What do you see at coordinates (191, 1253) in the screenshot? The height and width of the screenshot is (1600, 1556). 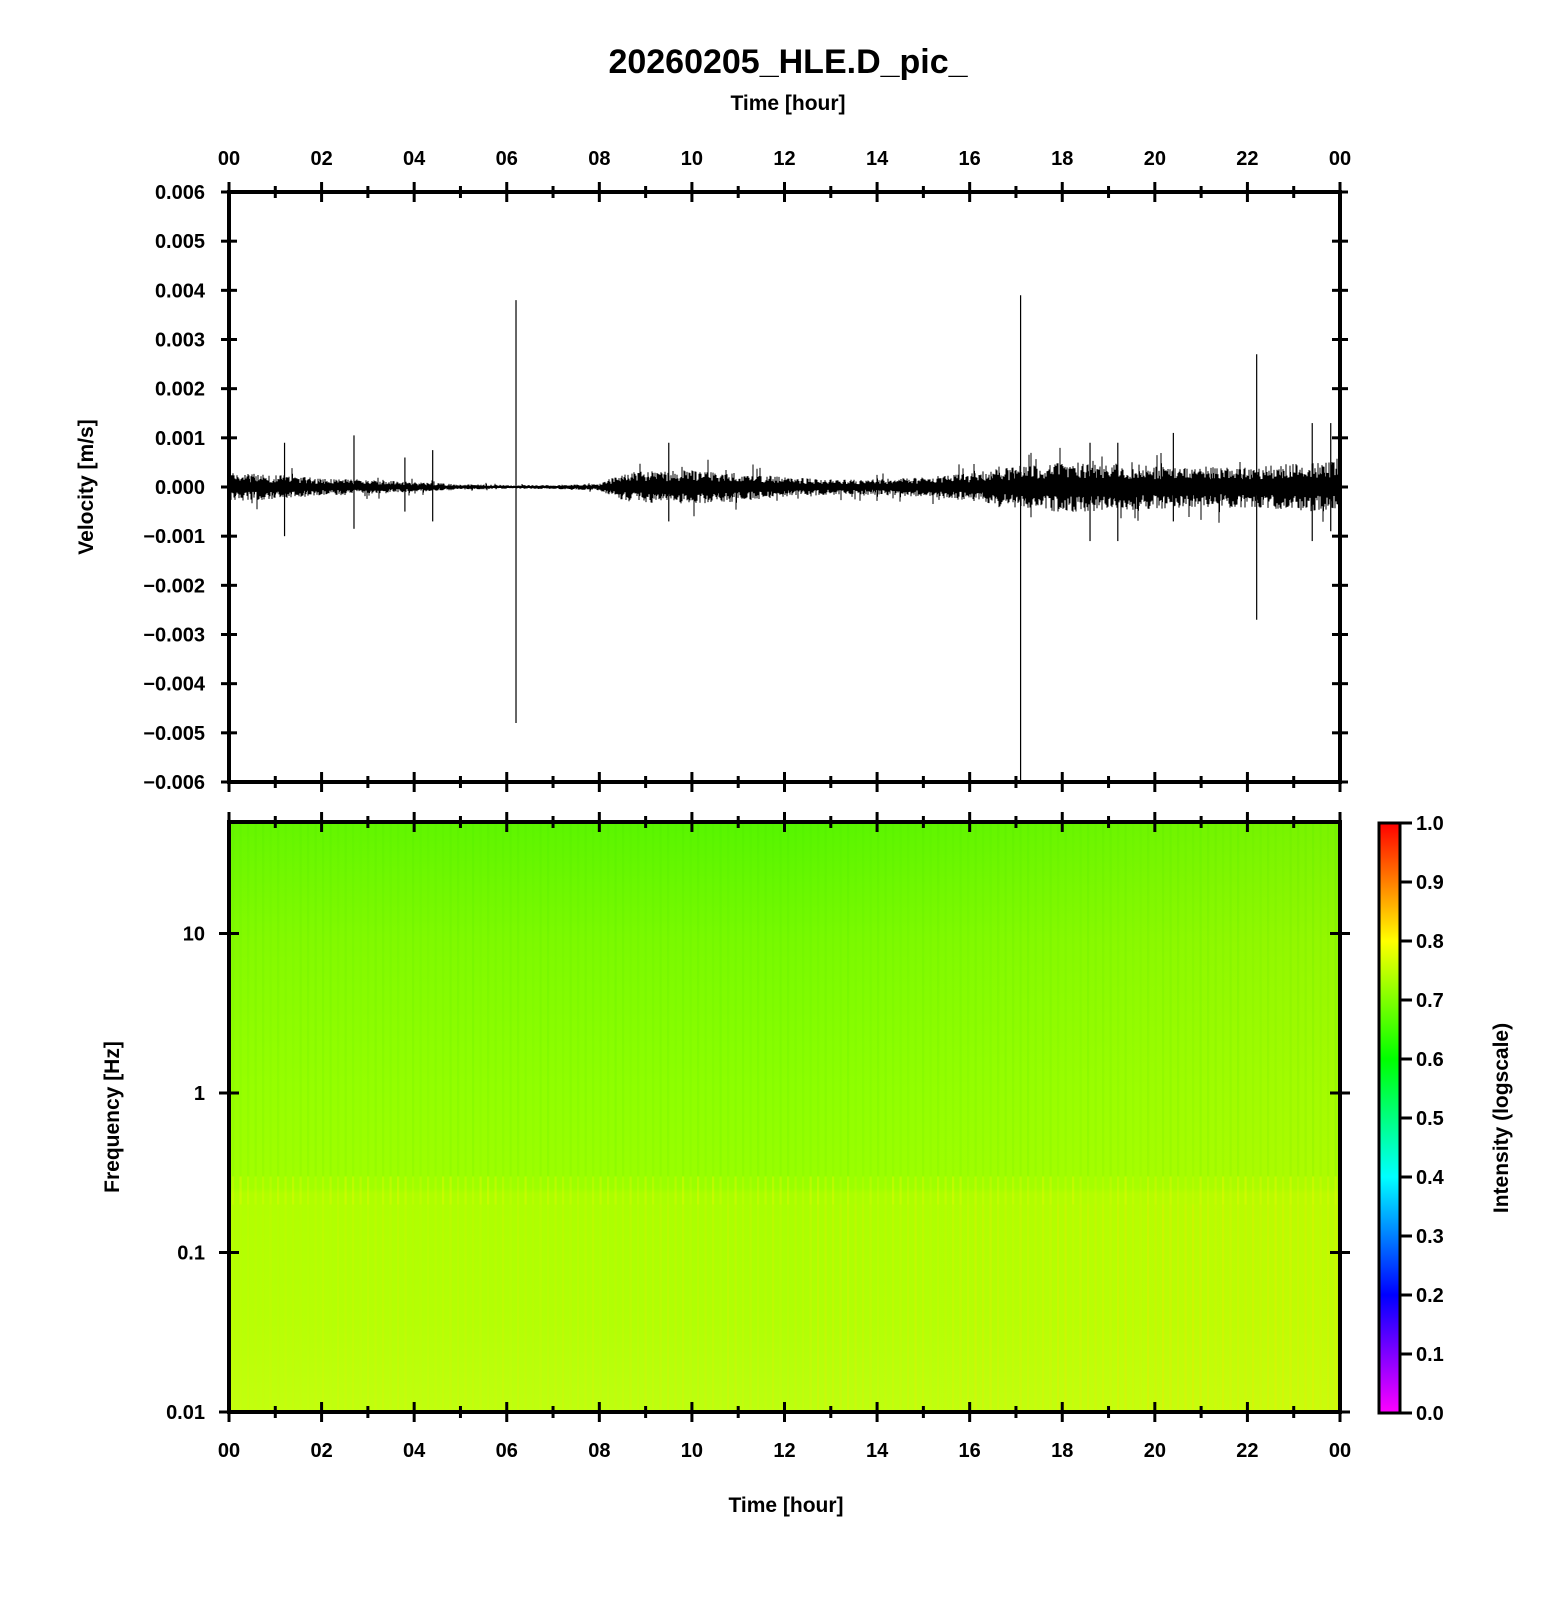 I see `y-tick-label: 0.1` at bounding box center [191, 1253].